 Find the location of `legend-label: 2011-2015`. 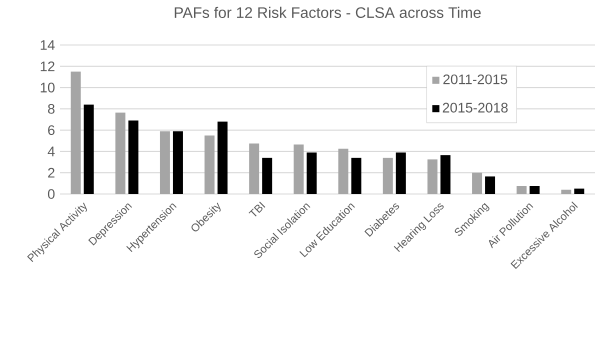

legend-label: 2011-2015 is located at coordinates (475, 79).